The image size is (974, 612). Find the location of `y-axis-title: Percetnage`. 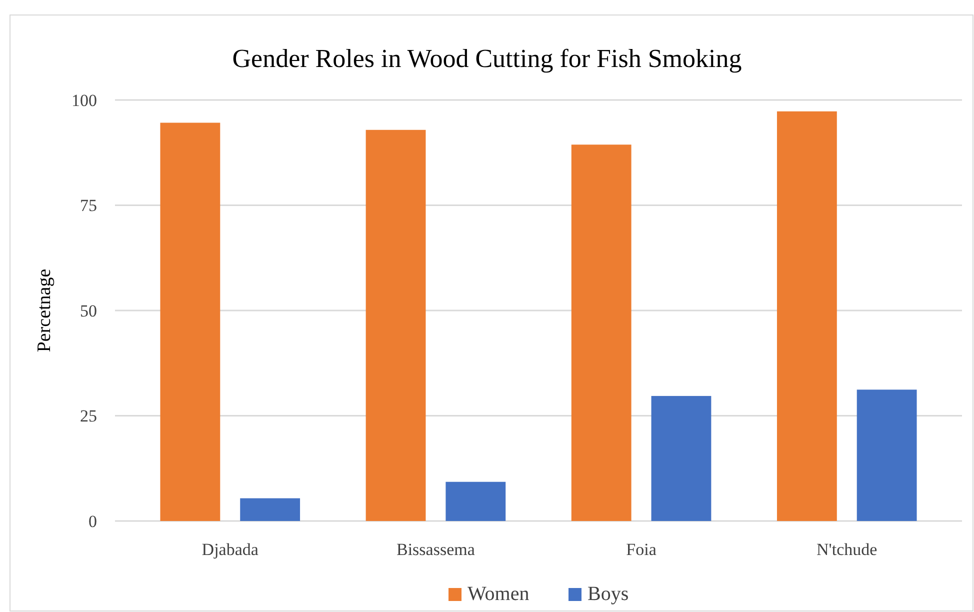

y-axis-title: Percetnage is located at coordinates (44, 310).